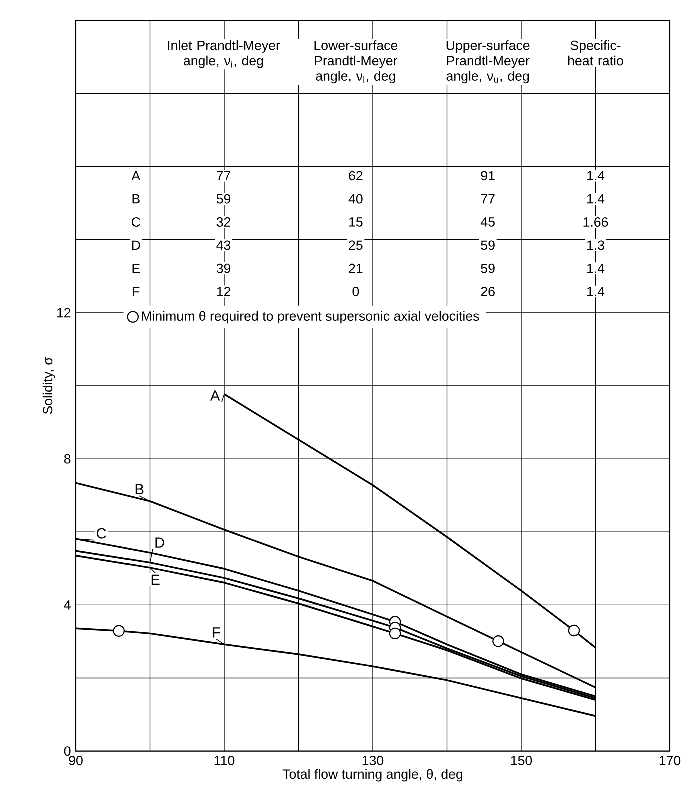 Image resolution: width=697 pixels, height=810 pixels. Describe the element at coordinates (136, 245) in the screenshot. I see `annotation: D` at that location.